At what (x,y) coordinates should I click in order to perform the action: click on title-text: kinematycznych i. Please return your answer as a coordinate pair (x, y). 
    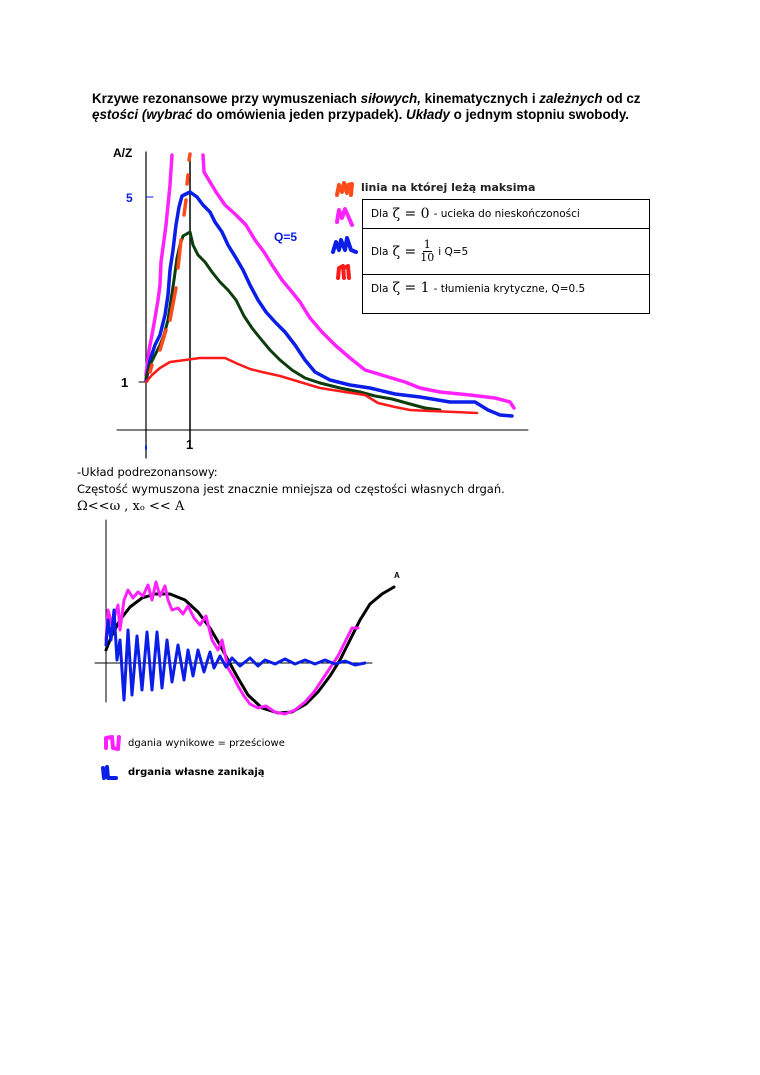
    Looking at the image, I should click on (480, 98).